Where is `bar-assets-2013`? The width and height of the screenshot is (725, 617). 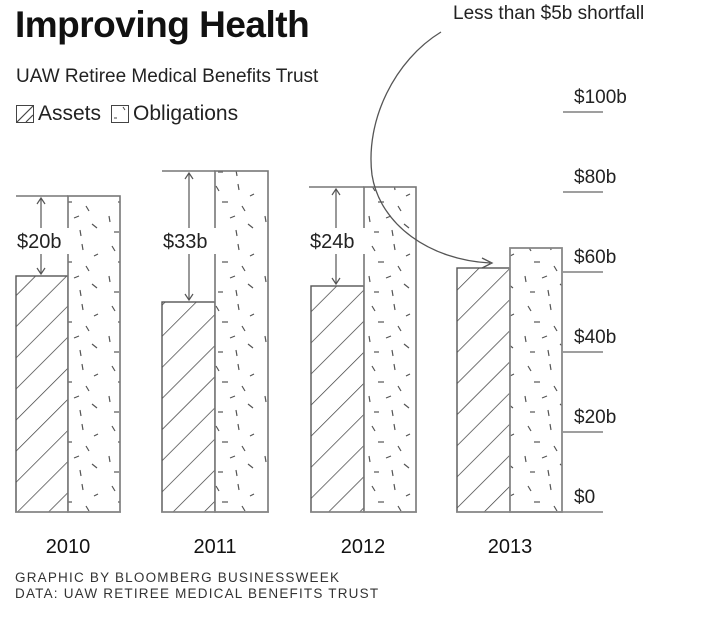 bar-assets-2013 is located at coordinates (483, 390).